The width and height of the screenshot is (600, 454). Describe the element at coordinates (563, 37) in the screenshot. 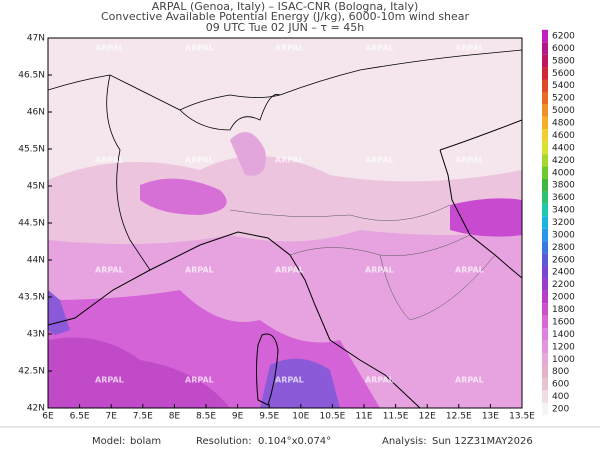

I see `colorbar-label: 6200` at that location.